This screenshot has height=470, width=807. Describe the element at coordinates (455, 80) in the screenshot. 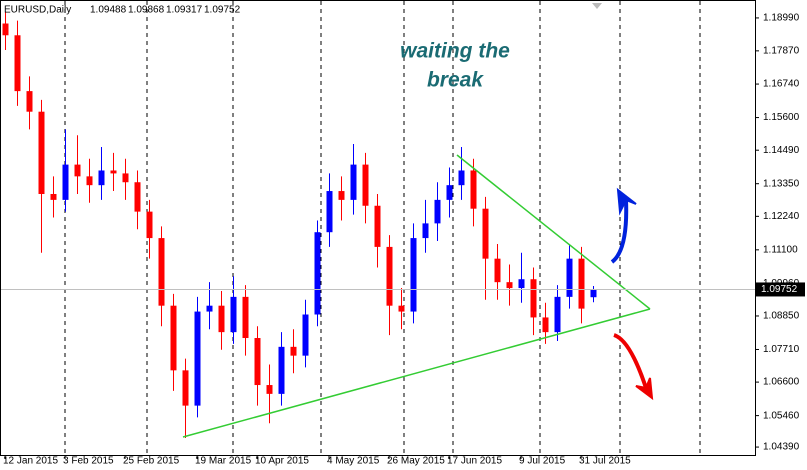

I see `annotation: break` at that location.